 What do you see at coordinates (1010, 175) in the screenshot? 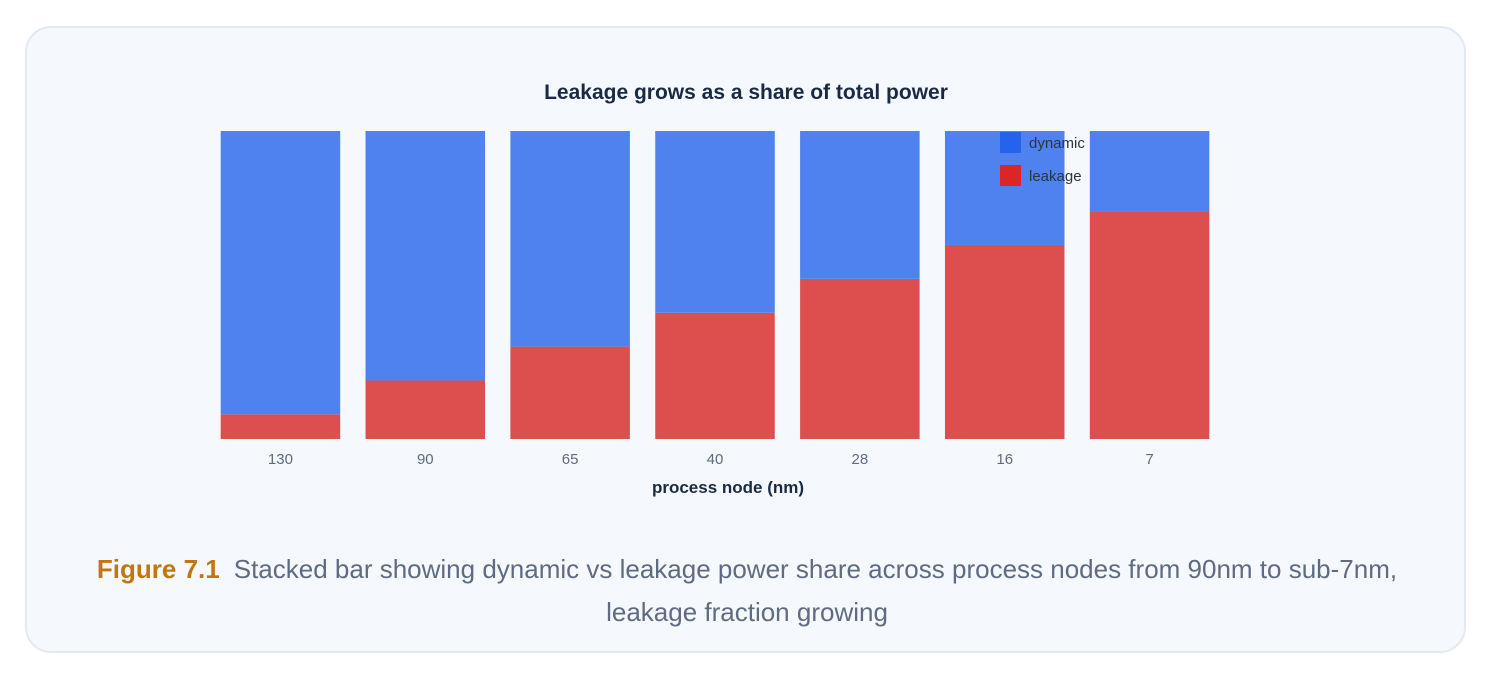
I see `legend-swatch-leakage` at bounding box center [1010, 175].